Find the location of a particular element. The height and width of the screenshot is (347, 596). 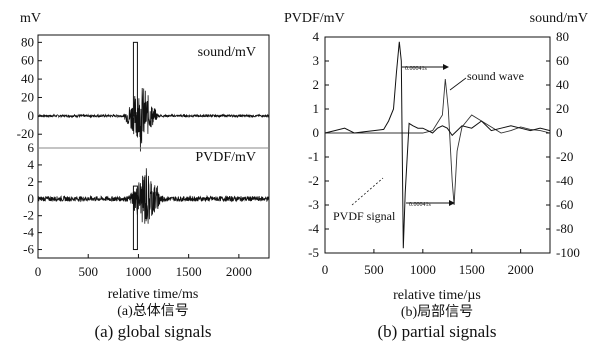

panel-a-ytick-label: -6 is located at coordinates (28, 249).